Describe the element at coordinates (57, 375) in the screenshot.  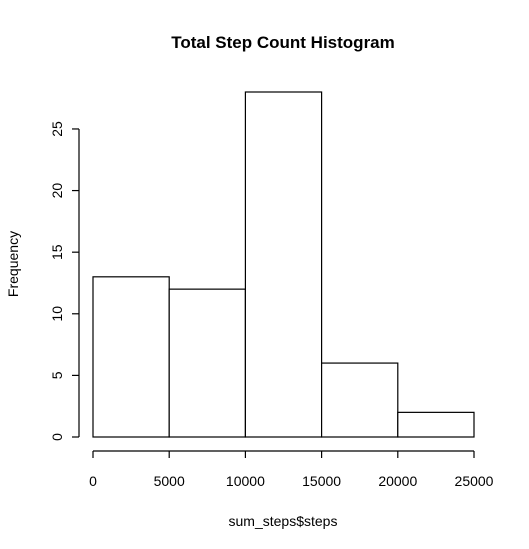
I see `y-tick-label-1: 5` at that location.